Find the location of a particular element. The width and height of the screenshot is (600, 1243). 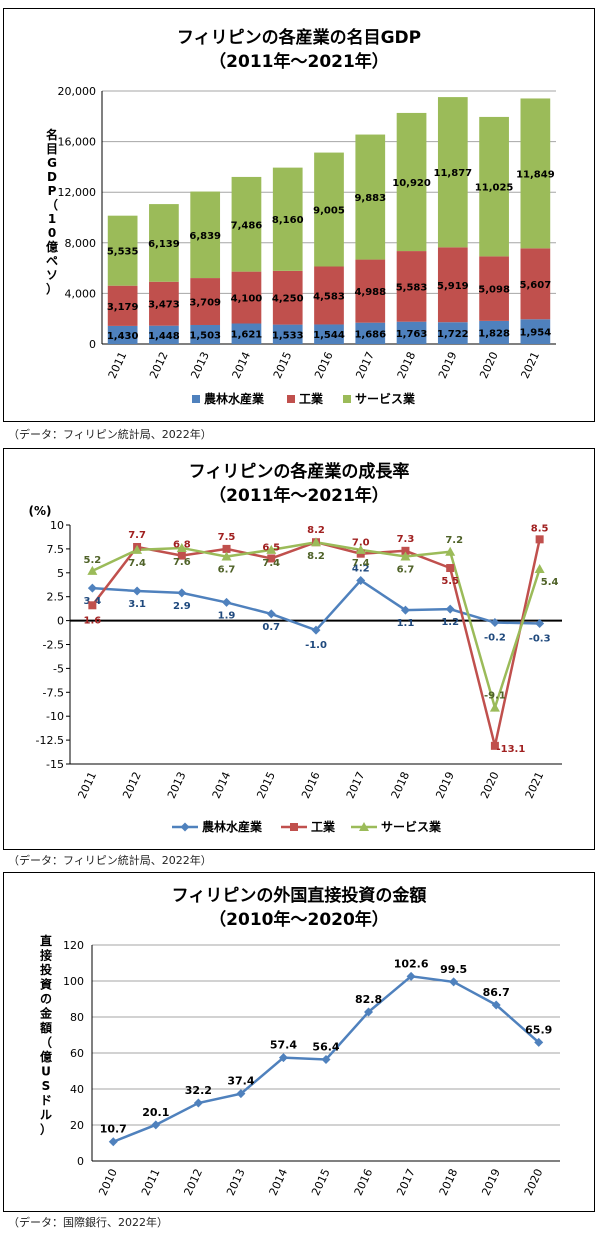

chart-title: フィリピンの各産業の名目GDP is located at coordinates (299, 37).